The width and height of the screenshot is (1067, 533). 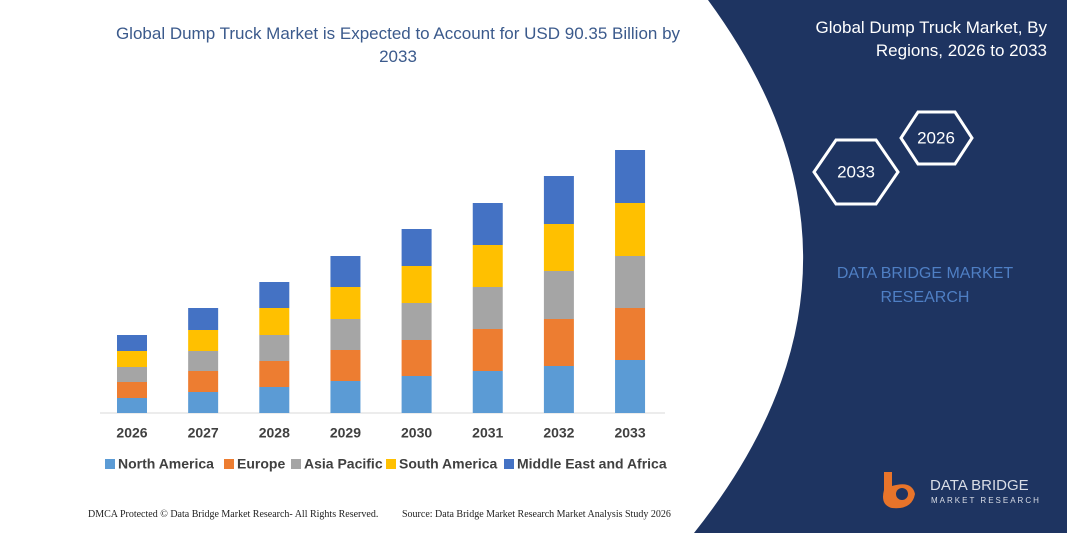 What do you see at coordinates (166, 464) in the screenshot?
I see `legend-label: North America` at bounding box center [166, 464].